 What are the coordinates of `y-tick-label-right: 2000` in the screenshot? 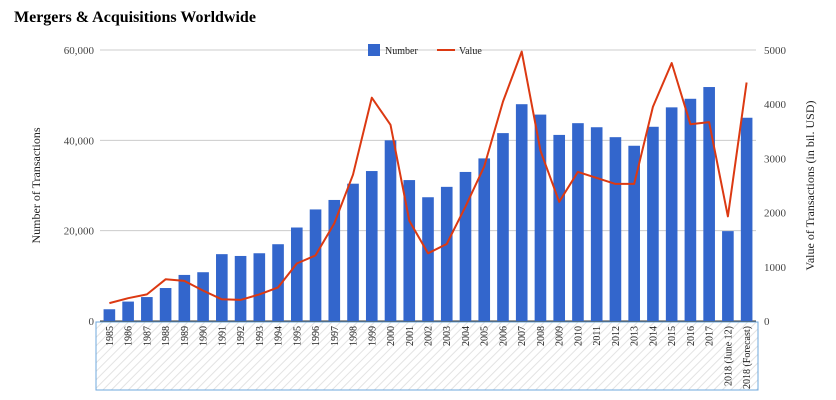 It's located at (775, 214).